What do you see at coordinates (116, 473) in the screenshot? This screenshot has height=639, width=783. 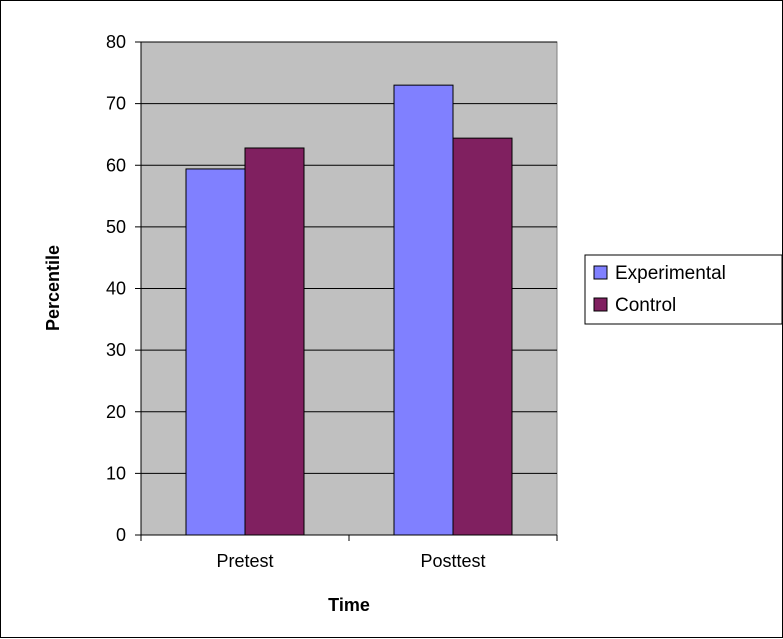 I see `y-tick-label: 10` at bounding box center [116, 473].